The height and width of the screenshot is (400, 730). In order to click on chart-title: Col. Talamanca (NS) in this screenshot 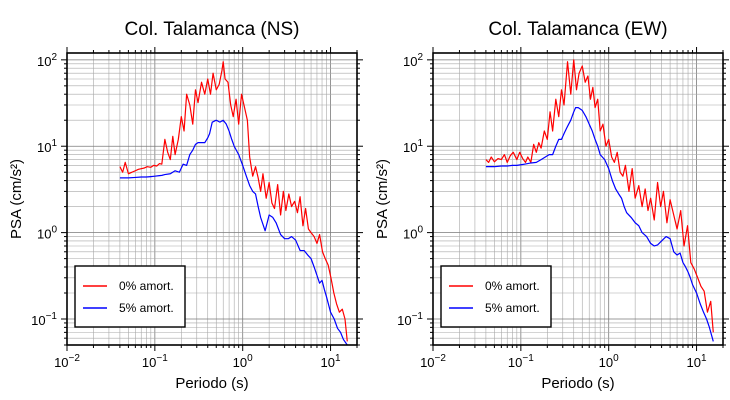, I will do `click(212, 29)`.